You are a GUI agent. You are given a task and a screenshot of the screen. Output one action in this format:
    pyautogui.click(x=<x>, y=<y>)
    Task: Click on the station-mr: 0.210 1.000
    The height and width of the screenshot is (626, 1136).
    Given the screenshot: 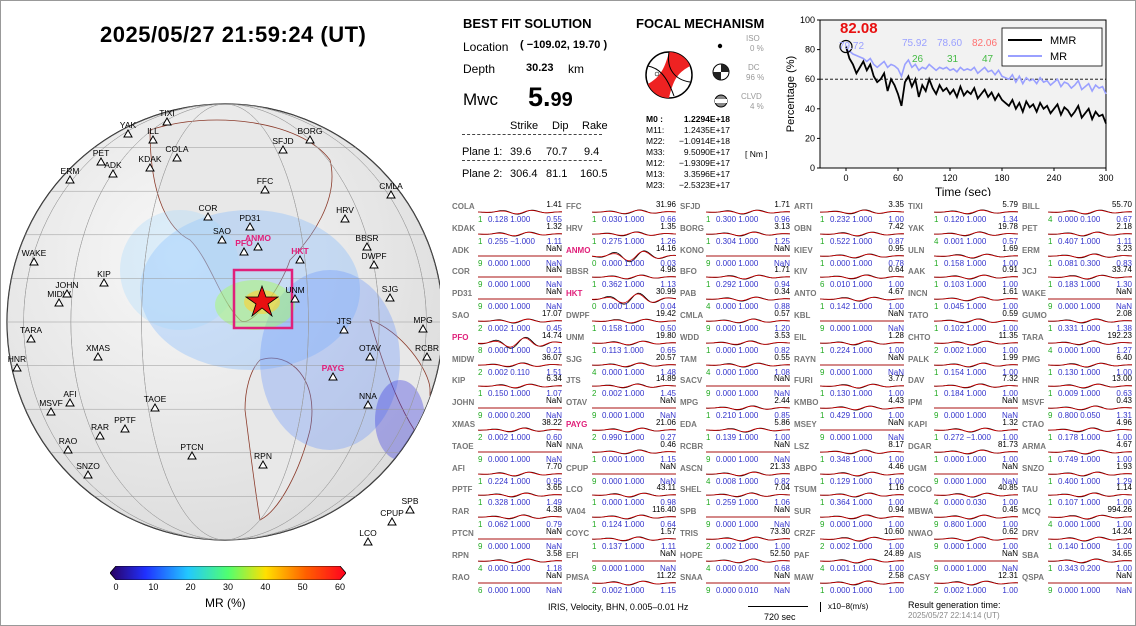 What is the action you would take?
    pyautogui.click(x=737, y=416)
    